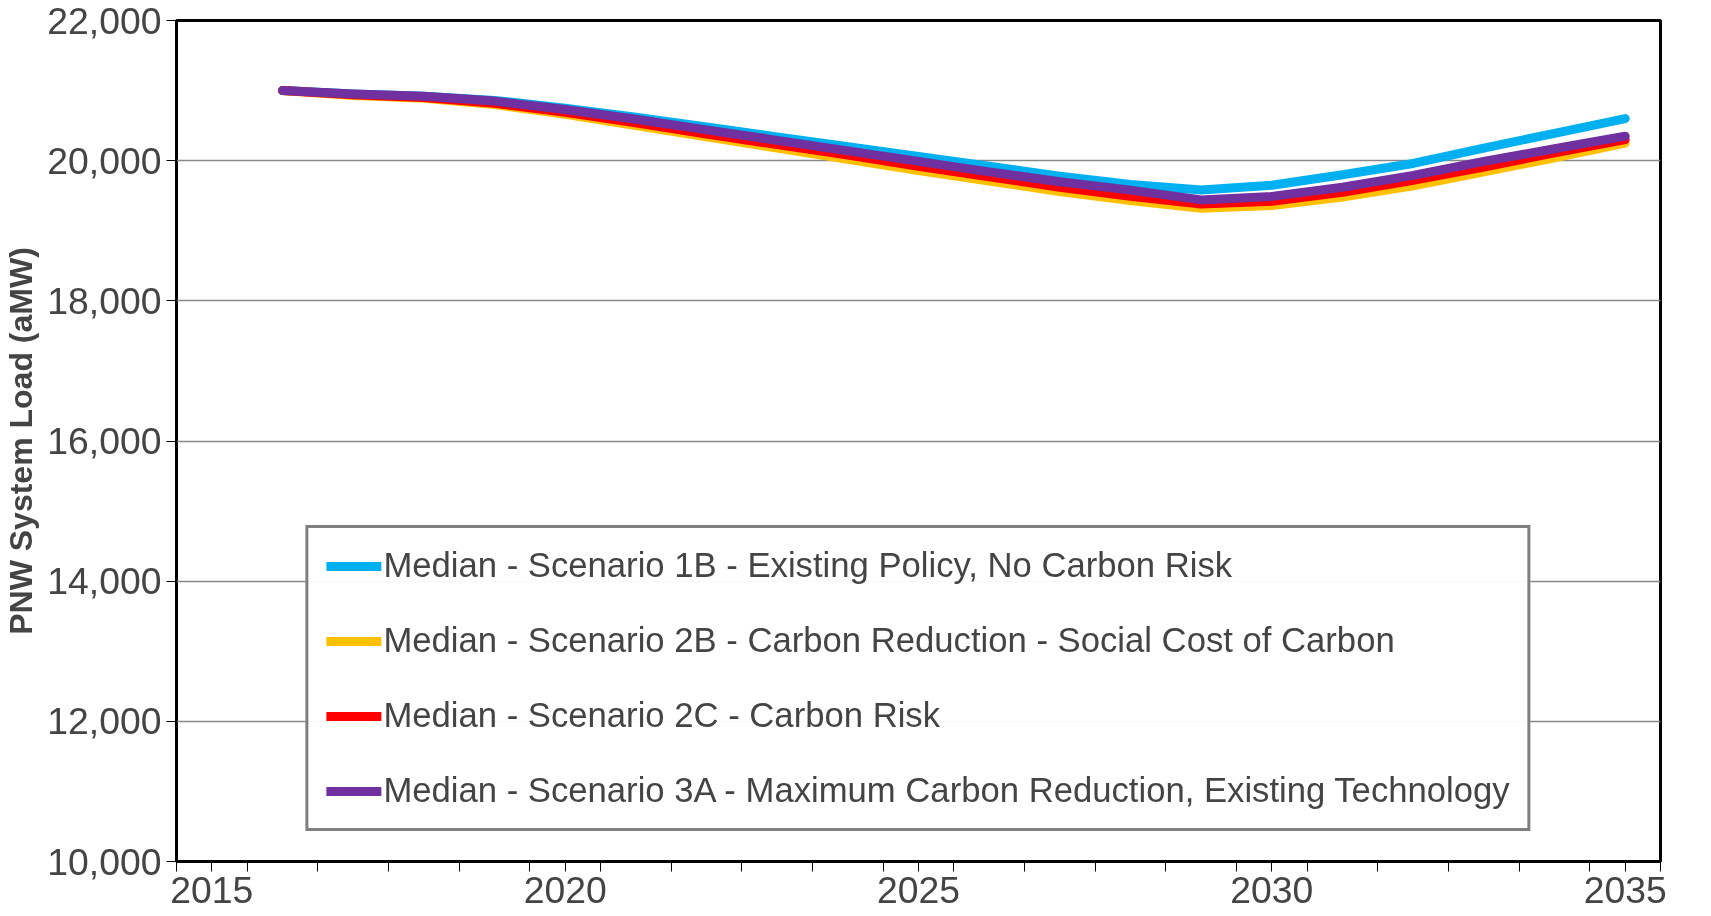 The image size is (1711, 916). Describe the element at coordinates (104, 21) in the screenshot. I see `y-tick-label: 22,000` at that location.